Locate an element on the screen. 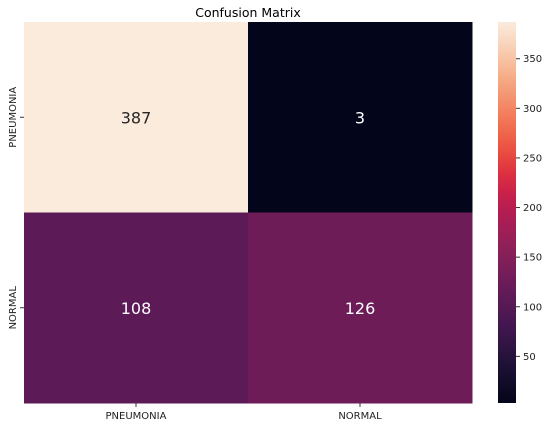 The image size is (550, 431). colorbar: 50 100 150 200 250 300 350 is located at coordinates (520, 212).